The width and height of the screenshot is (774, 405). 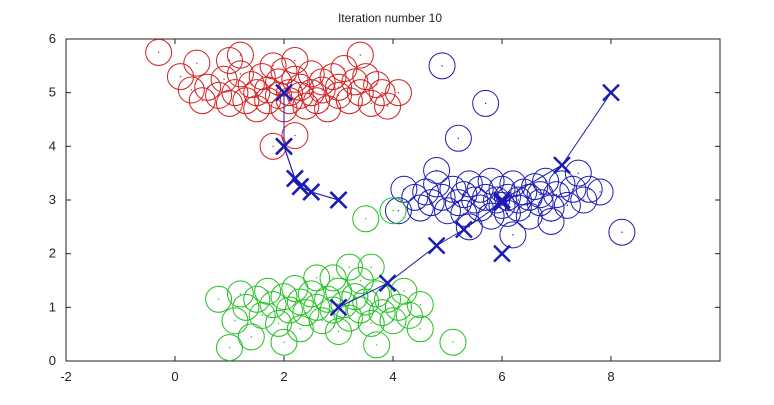 I want to click on cluster-series, so click(x=336, y=279).